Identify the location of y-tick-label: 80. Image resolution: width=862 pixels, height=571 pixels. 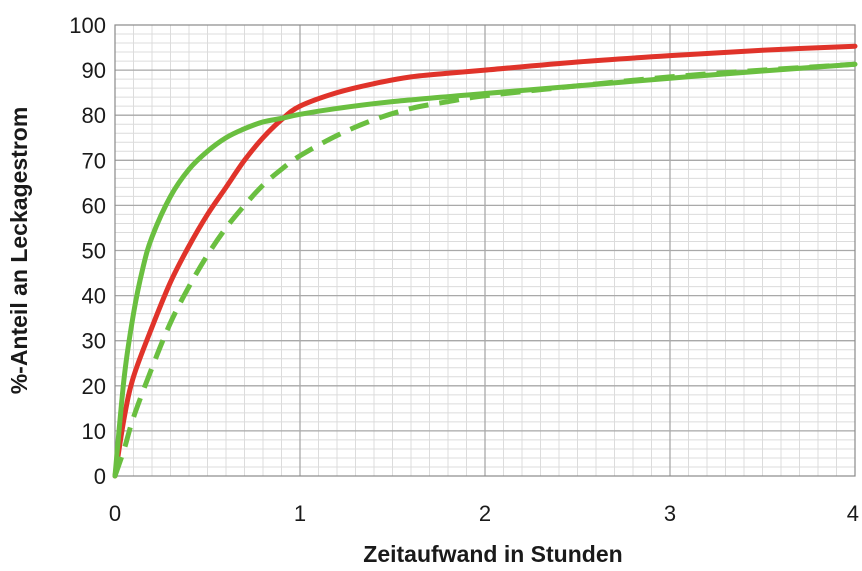
(94, 115).